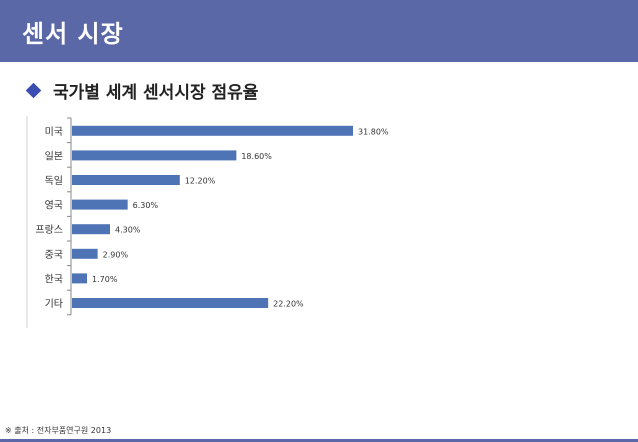  Describe the element at coordinates (58, 430) in the screenshot. I see `source-note: ※ 출처 : 전자부품연구원 2013` at that location.